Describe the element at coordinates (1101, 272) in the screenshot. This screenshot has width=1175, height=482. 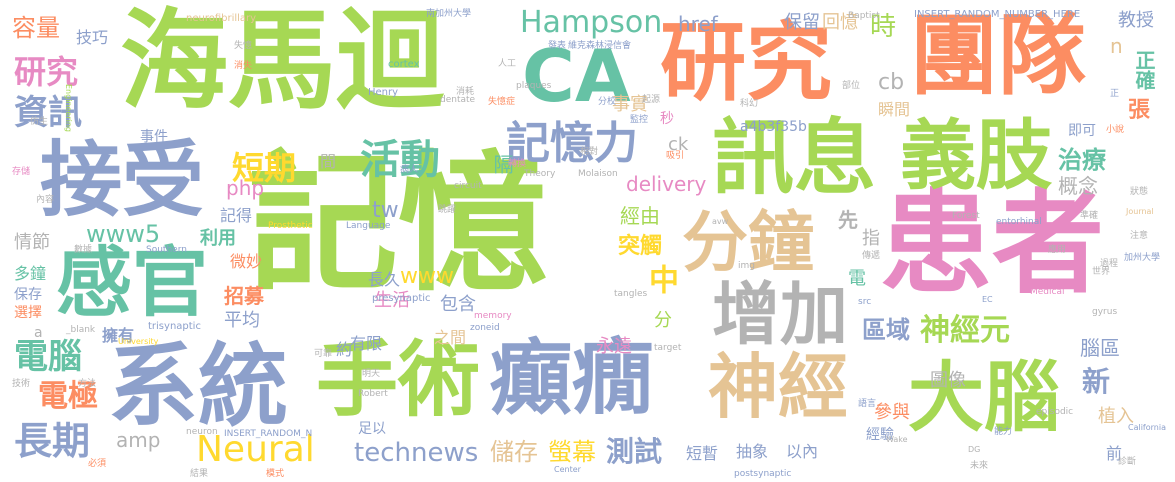
I see `word-shijie: 世界` at that location.